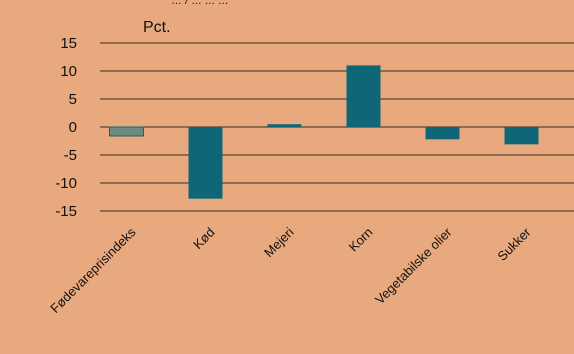 Image resolution: width=574 pixels, height=354 pixels. What do you see at coordinates (361, 240) in the screenshot?
I see `category-label: Korn` at bounding box center [361, 240].